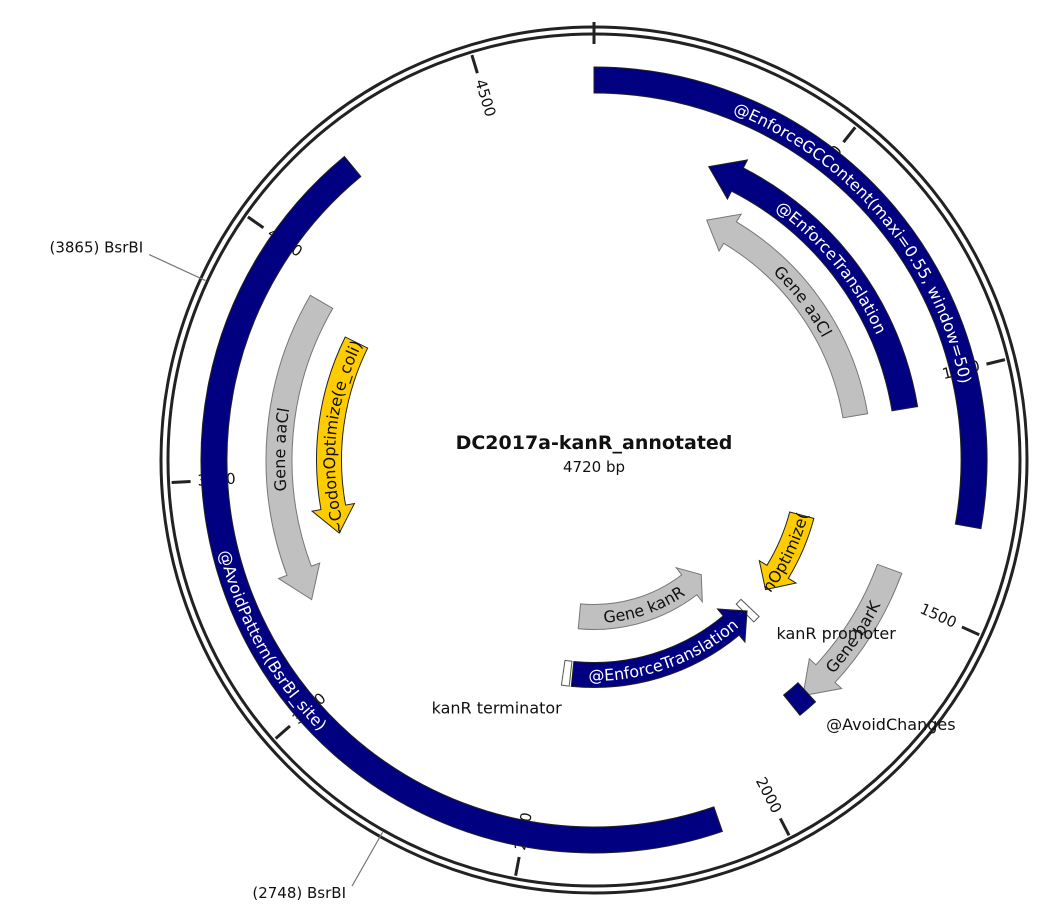  I want to click on feature-label-kanr-terminator: kanR terminator, so click(497, 707).